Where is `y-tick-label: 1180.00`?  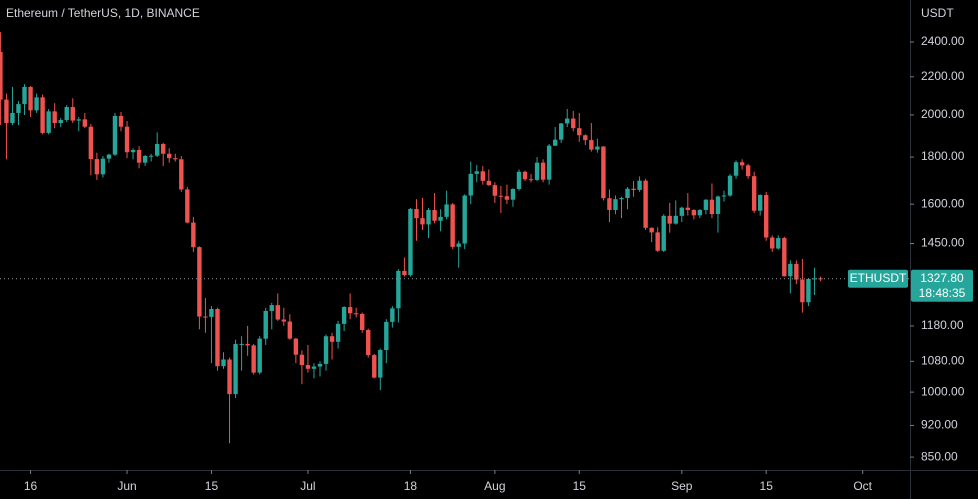 y-tick-label: 1180.00 is located at coordinates (942, 325).